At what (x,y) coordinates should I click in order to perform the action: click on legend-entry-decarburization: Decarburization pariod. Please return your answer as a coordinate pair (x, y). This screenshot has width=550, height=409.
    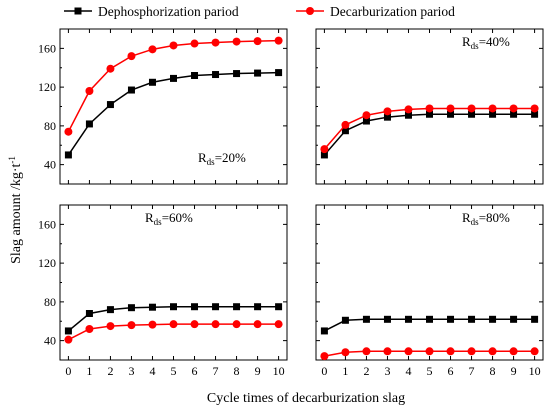
    Looking at the image, I should click on (375, 11).